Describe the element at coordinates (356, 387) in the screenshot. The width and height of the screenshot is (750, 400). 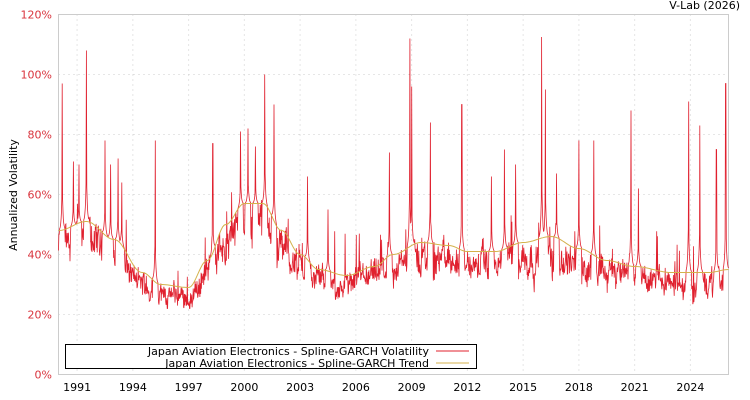
I see `x-tick-label: 2006` at that location.